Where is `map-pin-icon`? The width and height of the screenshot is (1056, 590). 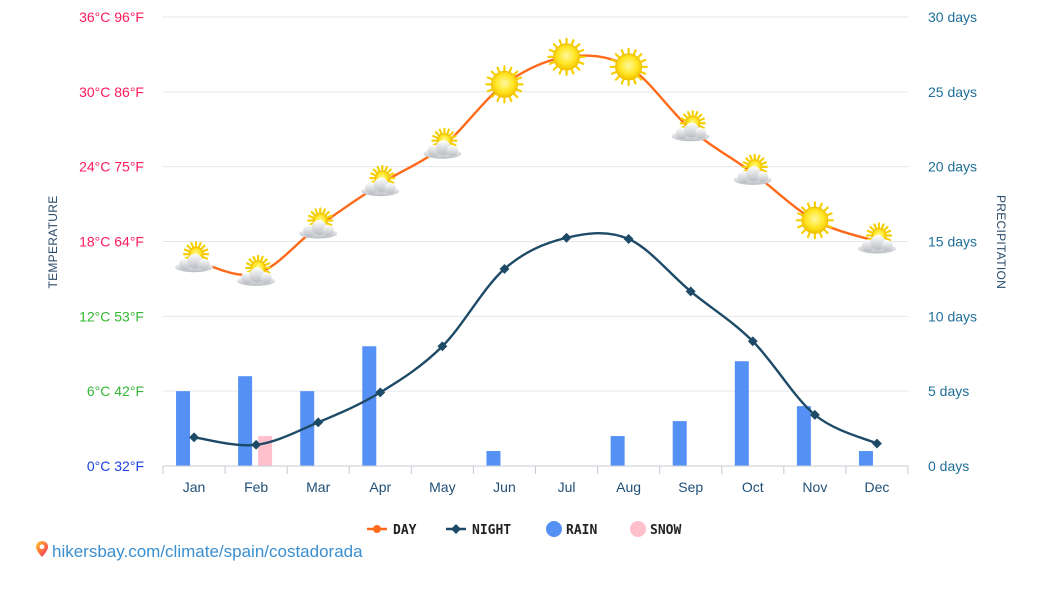 map-pin-icon is located at coordinates (42, 551).